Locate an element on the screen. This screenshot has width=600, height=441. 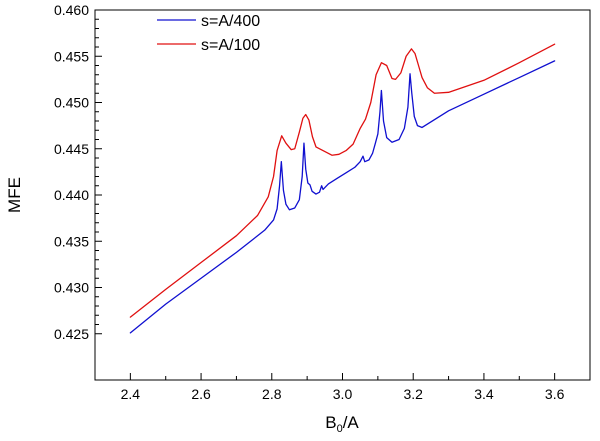
y-tick-label: 0.445 is located at coordinates (71, 149).